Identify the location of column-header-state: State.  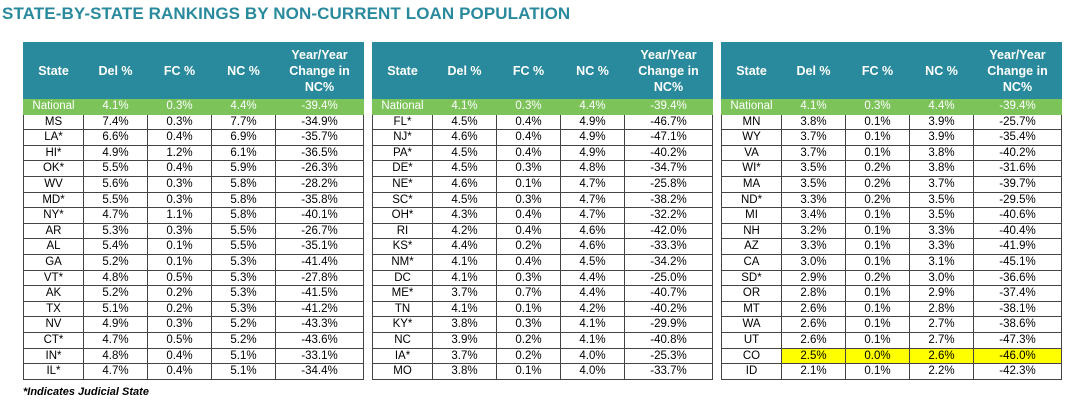
(751, 70).